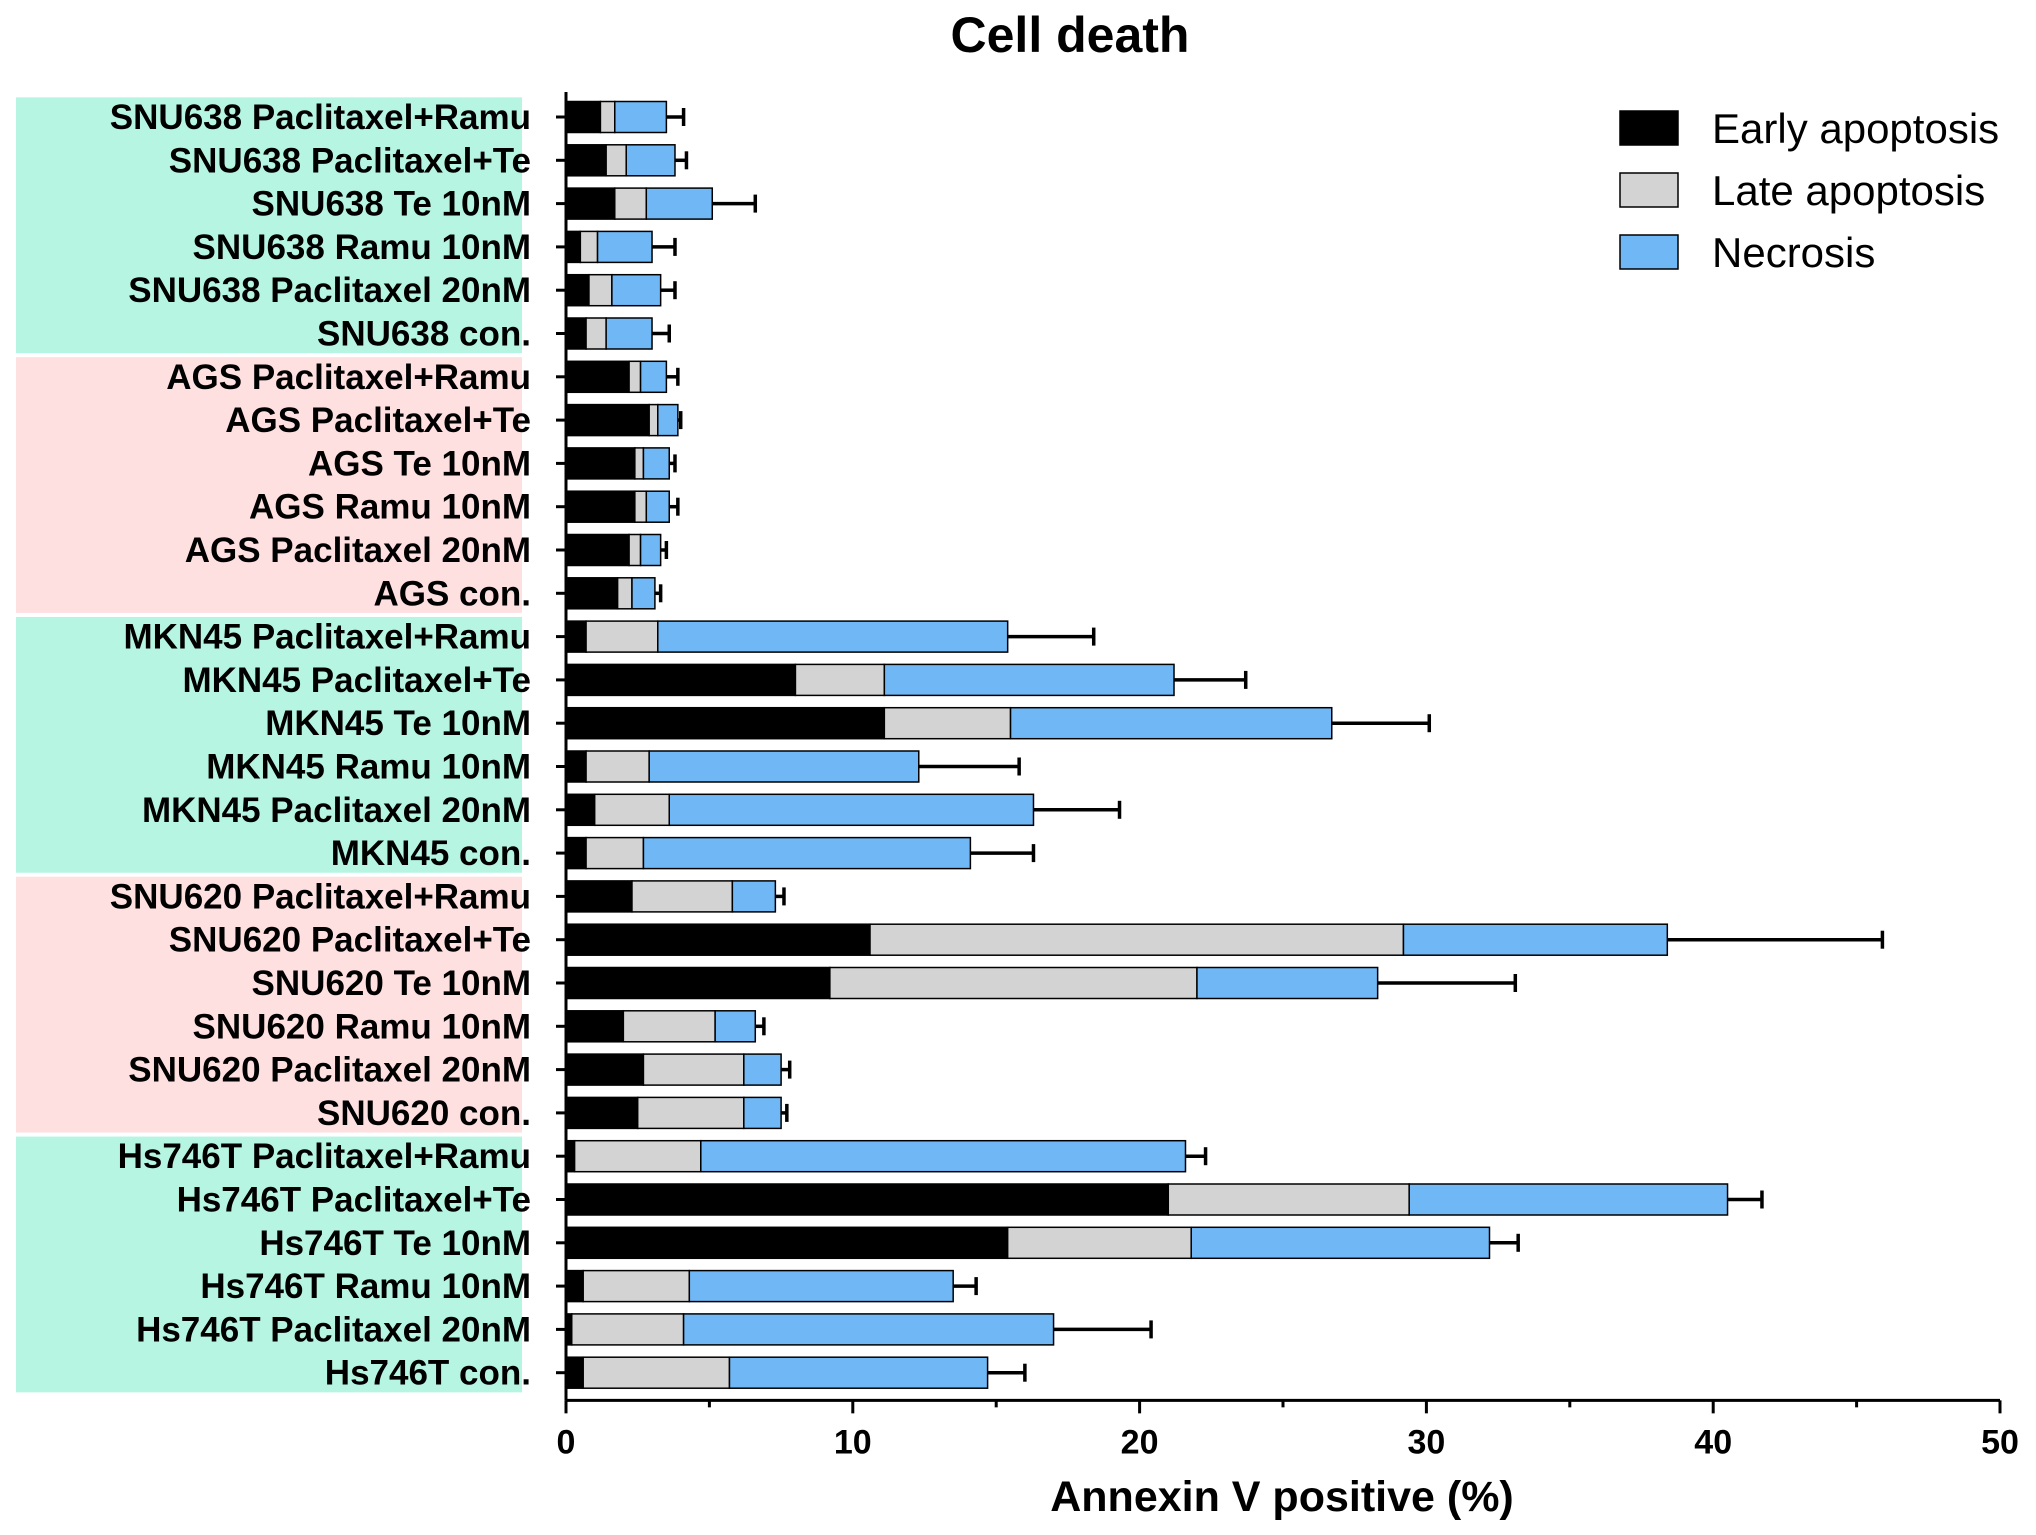 This screenshot has height=1535, width=2036. Describe the element at coordinates (624, 247) in the screenshot. I see `bar-necrosis-snu638-ramu-10nm` at that location.